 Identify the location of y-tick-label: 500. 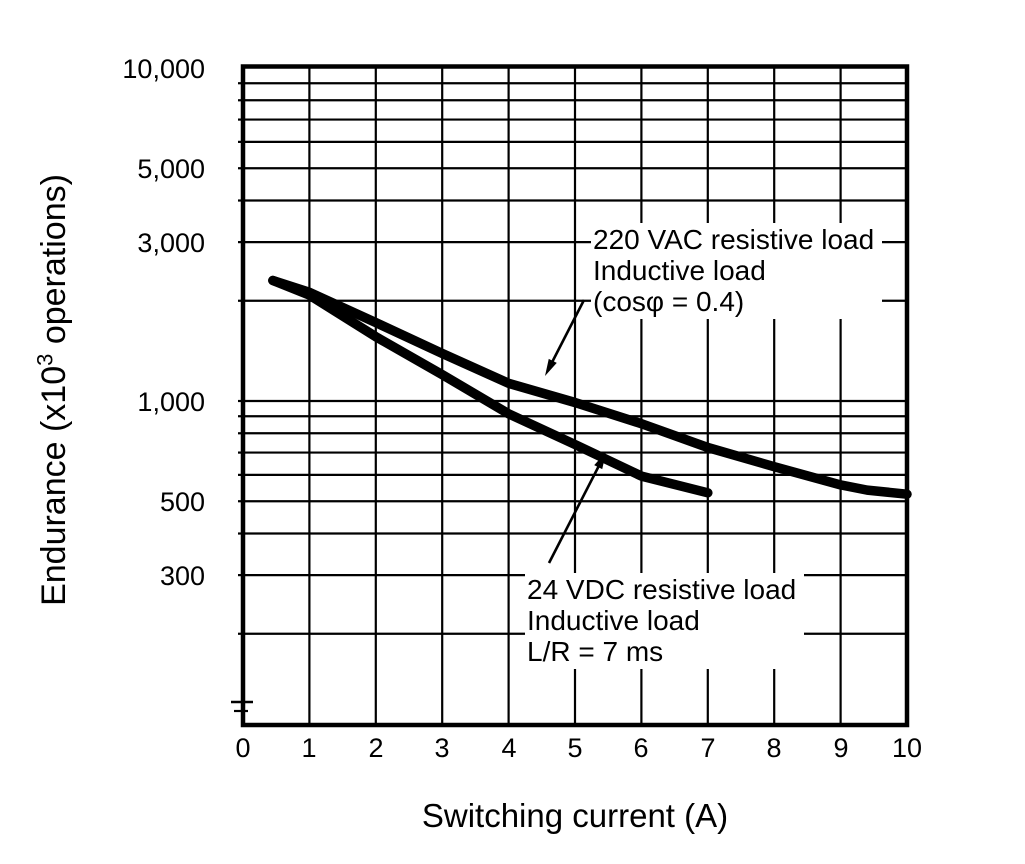
(182, 502).